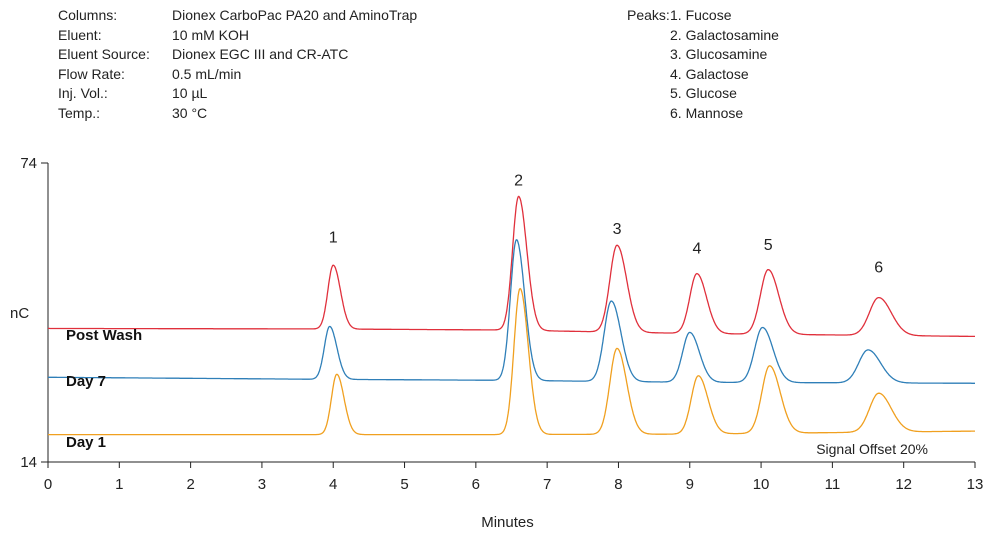  I want to click on condition-value: 10 µL, so click(190, 93).